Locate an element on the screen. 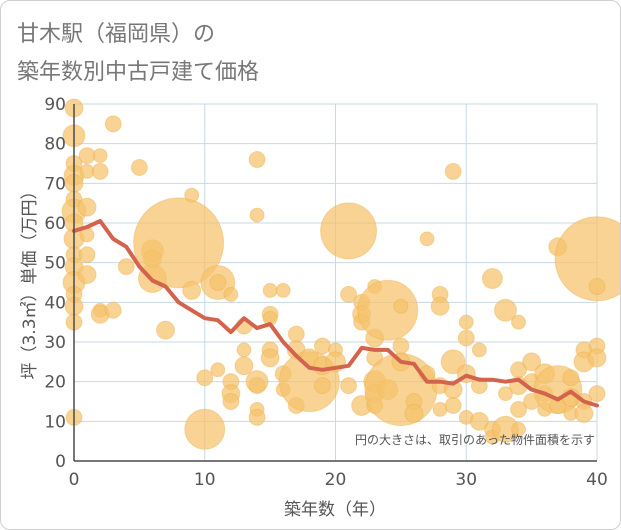 Image resolution: width=621 pixels, height=530 pixels. y-tick-label: 80 is located at coordinates (55, 145).